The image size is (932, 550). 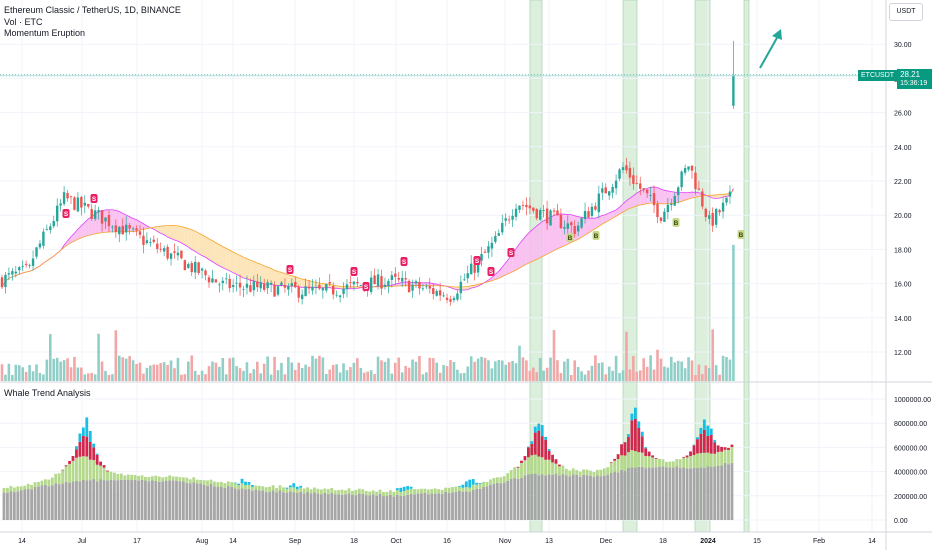 I want to click on last-price-tag: ETCUSDT 28.21 15:36:19, so click(x=895, y=79).